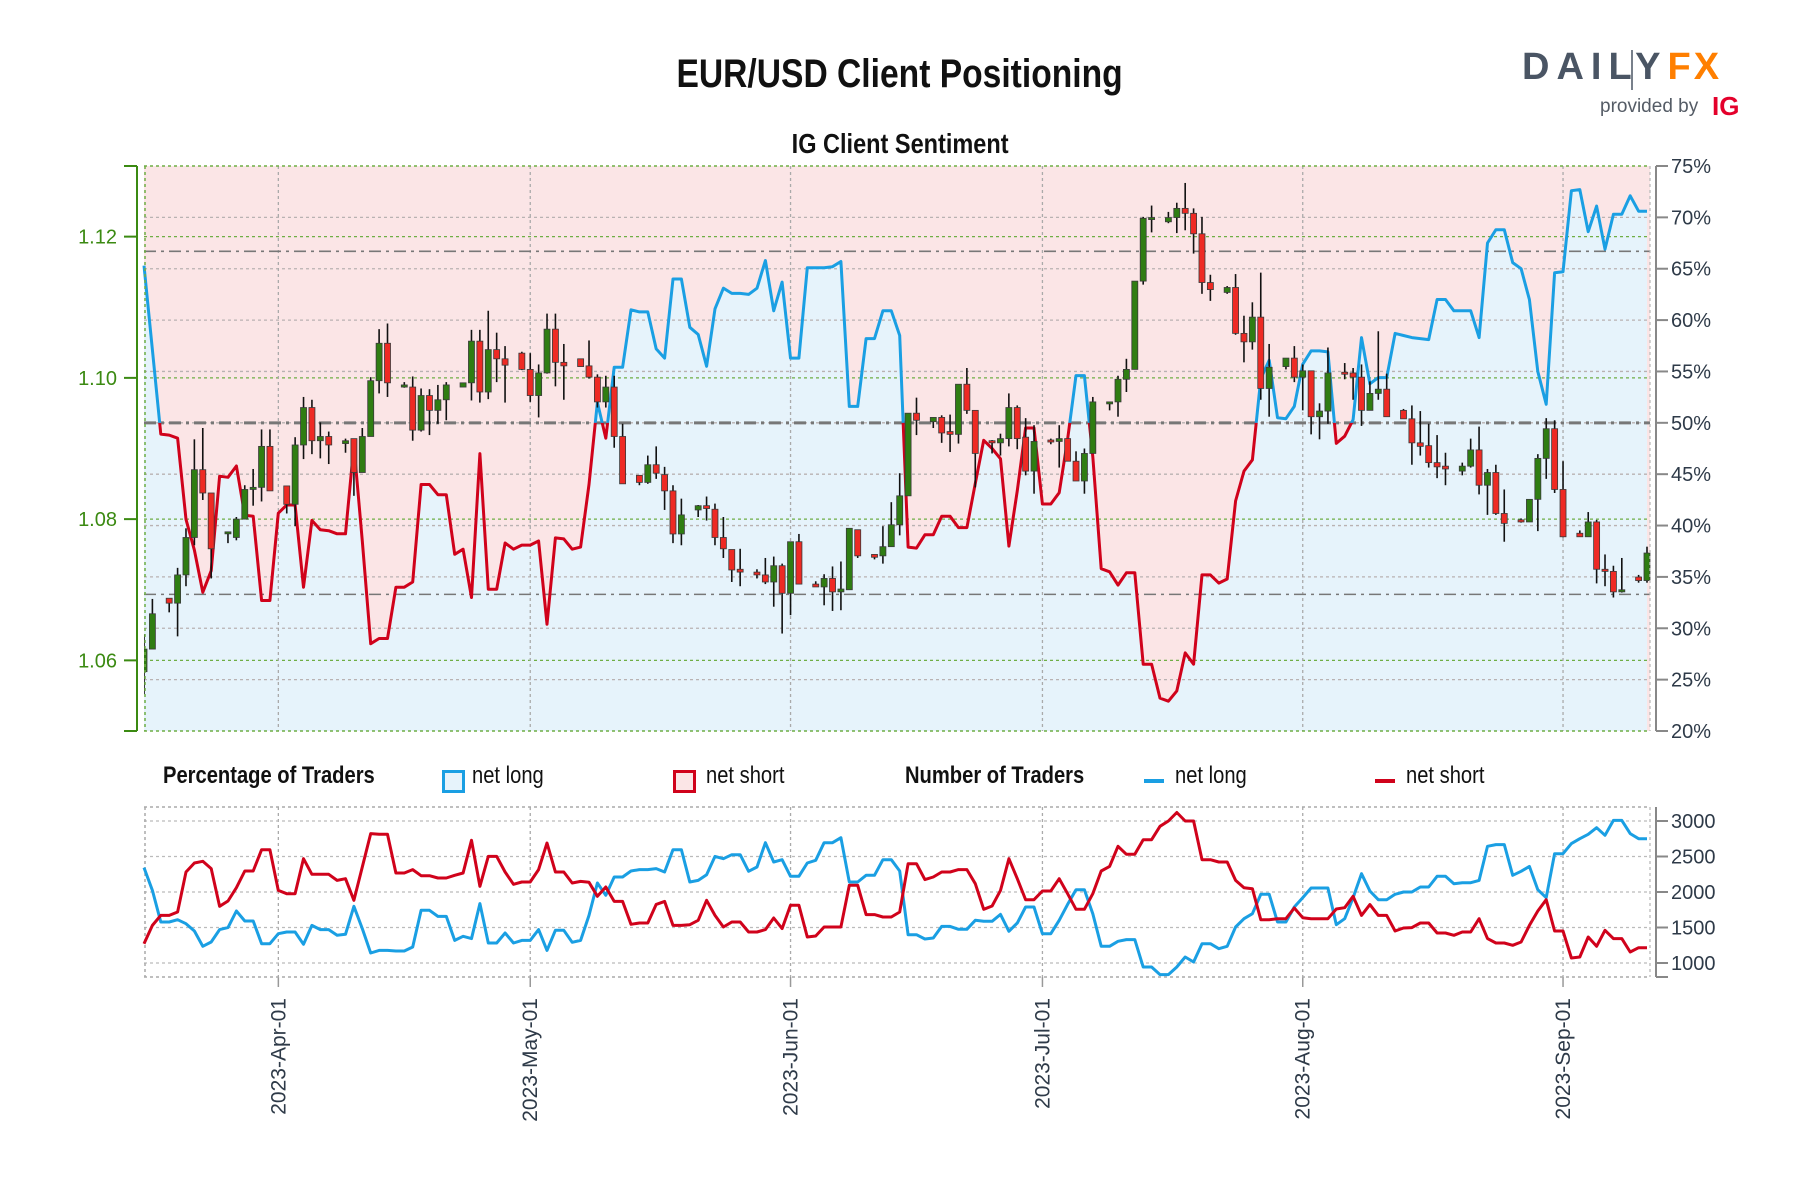  I want to click on legend-count-net-long-label: net long, so click(1211, 775).